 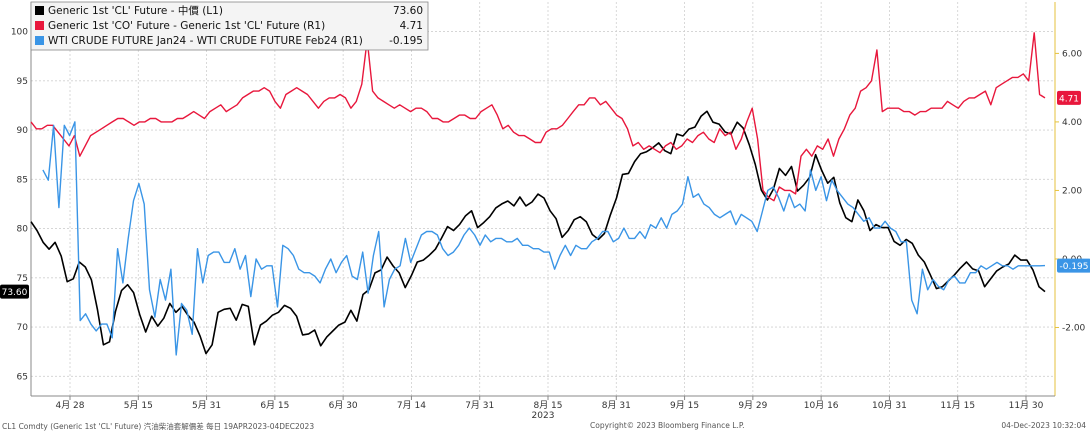 What do you see at coordinates (274, 405) in the screenshot?
I see `x-tick-label: 6月 15` at bounding box center [274, 405].